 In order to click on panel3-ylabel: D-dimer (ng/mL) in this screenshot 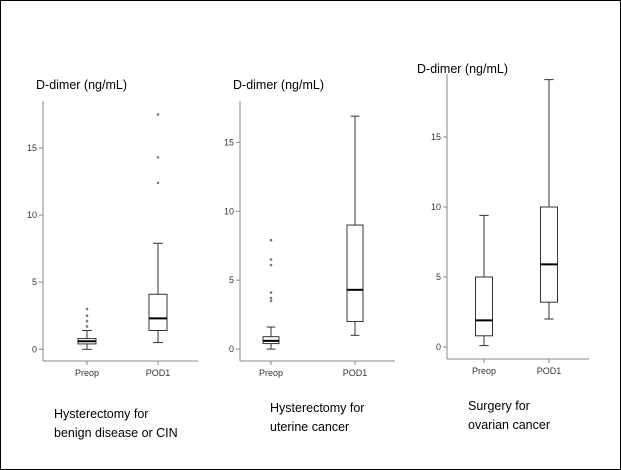, I will do `click(462, 69)`.